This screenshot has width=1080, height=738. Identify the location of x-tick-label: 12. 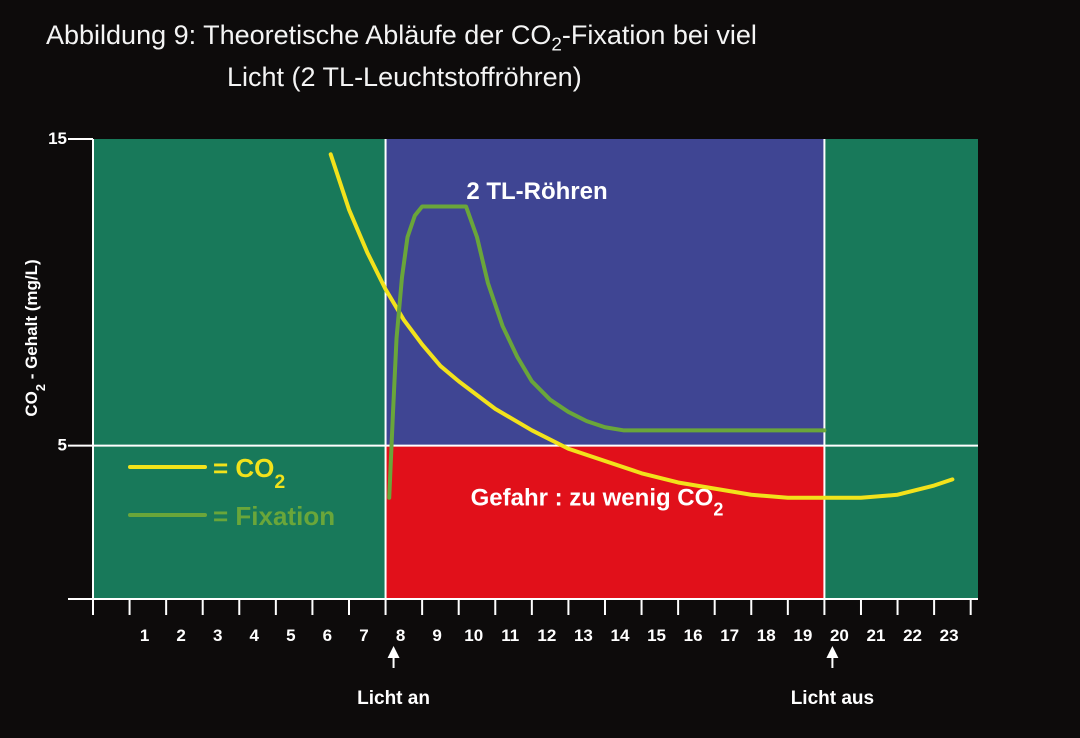
(546, 635).